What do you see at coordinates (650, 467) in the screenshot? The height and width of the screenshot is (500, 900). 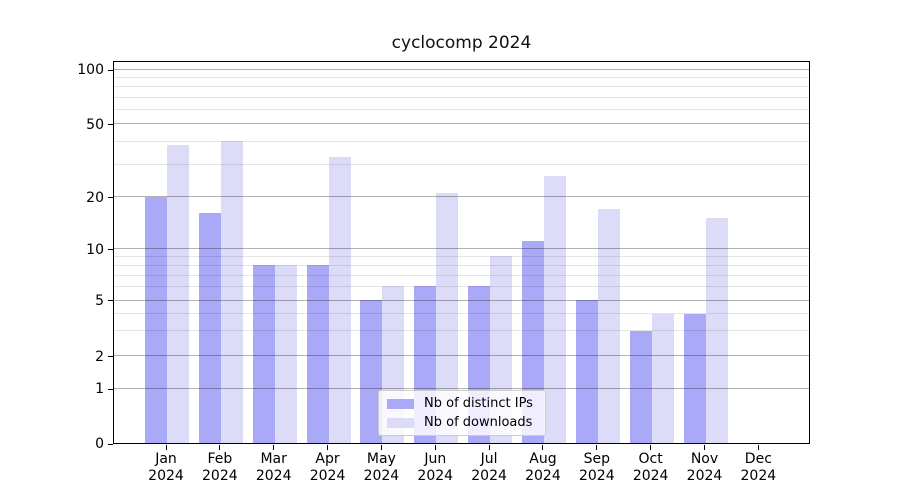 I see `x-axis-tick-label: Oct 2024` at bounding box center [650, 467].